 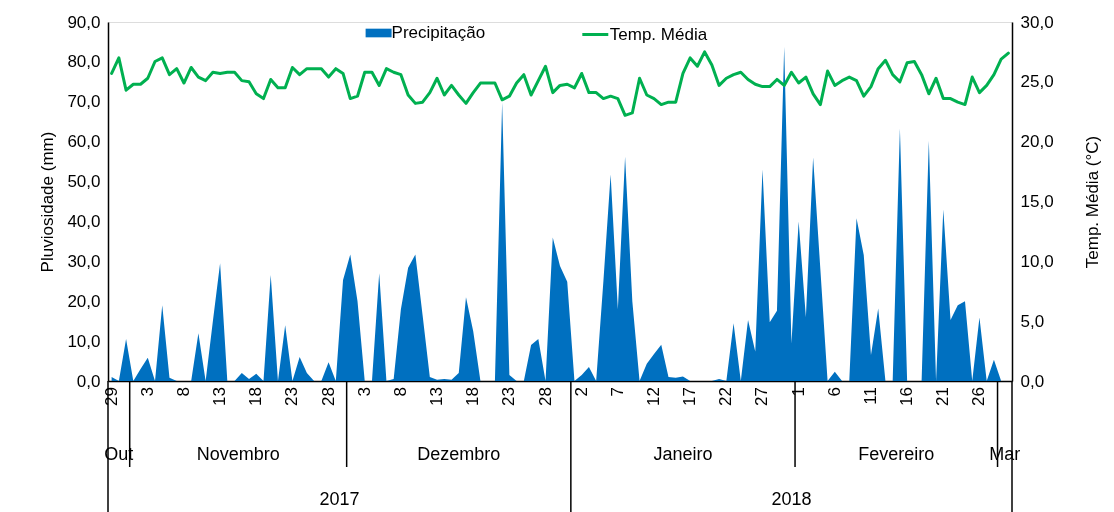 I want to click on text: Novembro, so click(x=238, y=454).